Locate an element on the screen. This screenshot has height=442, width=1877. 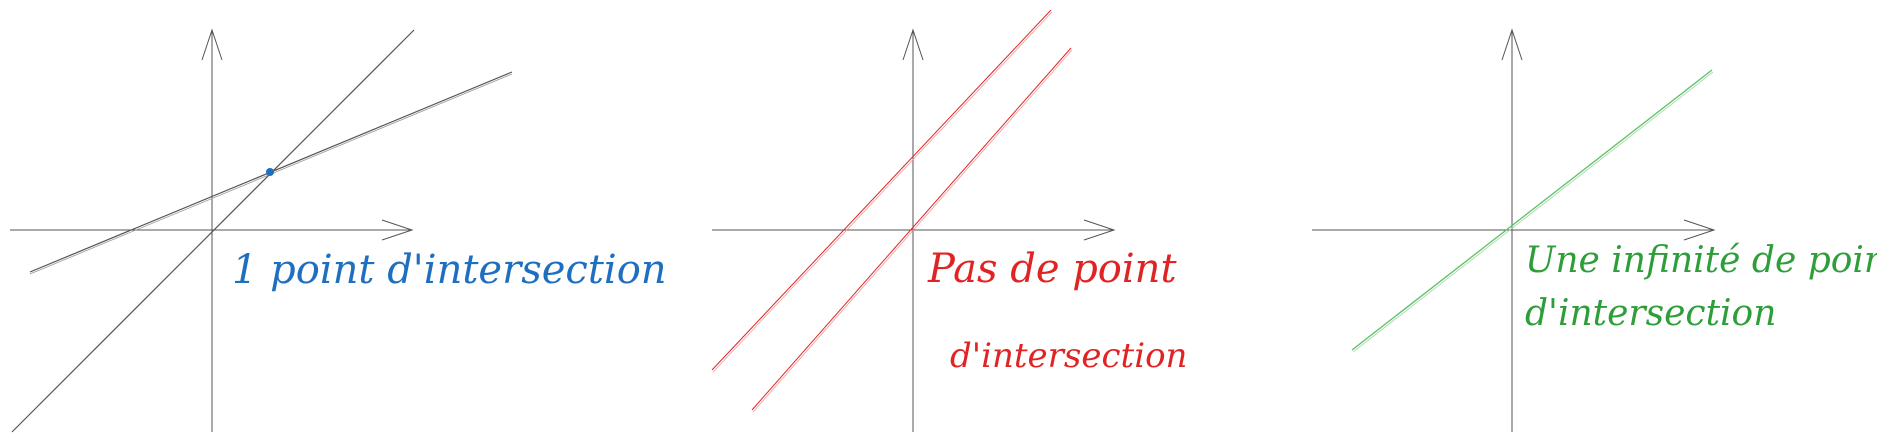
caption-one-point-line-1: 1 point d'intersection is located at coordinates (449, 270).